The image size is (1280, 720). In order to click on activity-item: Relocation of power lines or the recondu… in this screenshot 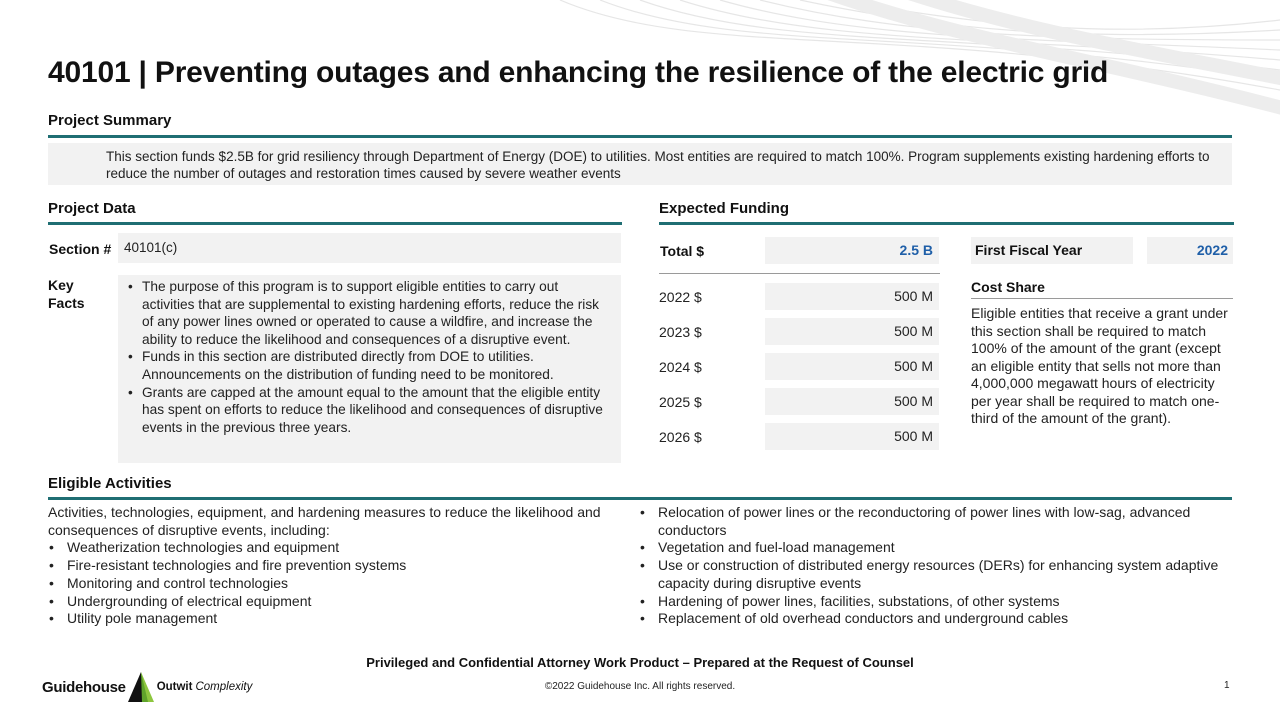, I will do `click(934, 521)`.